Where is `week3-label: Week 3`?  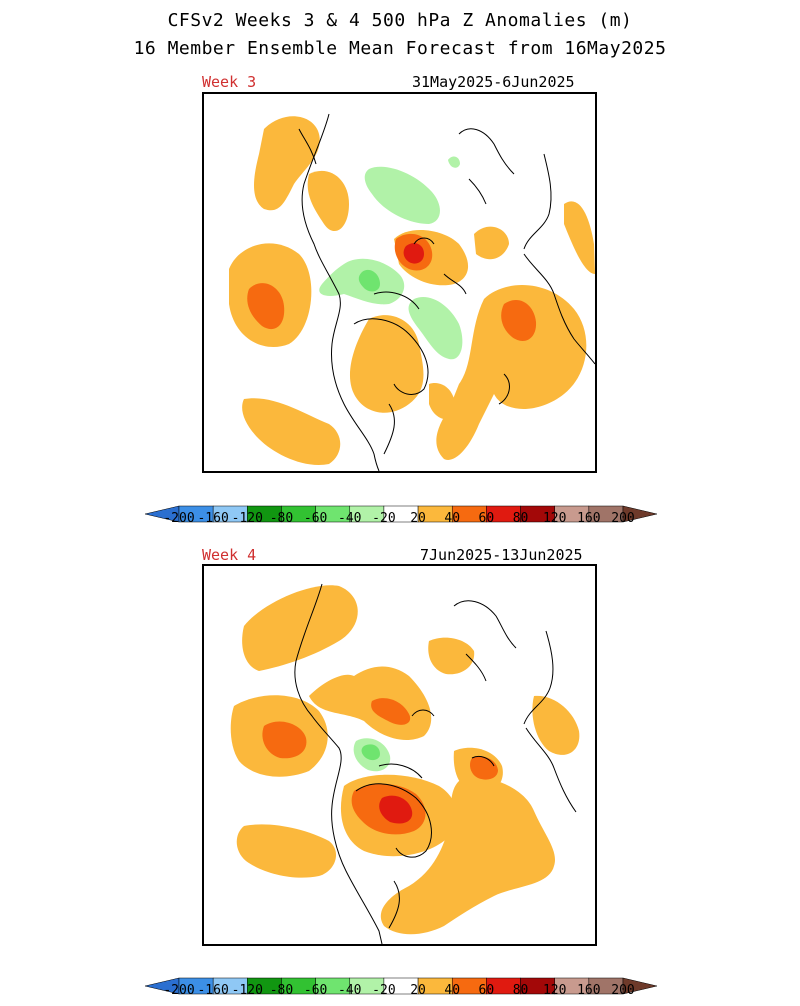
week3-label: Week 3 is located at coordinates (229, 82).